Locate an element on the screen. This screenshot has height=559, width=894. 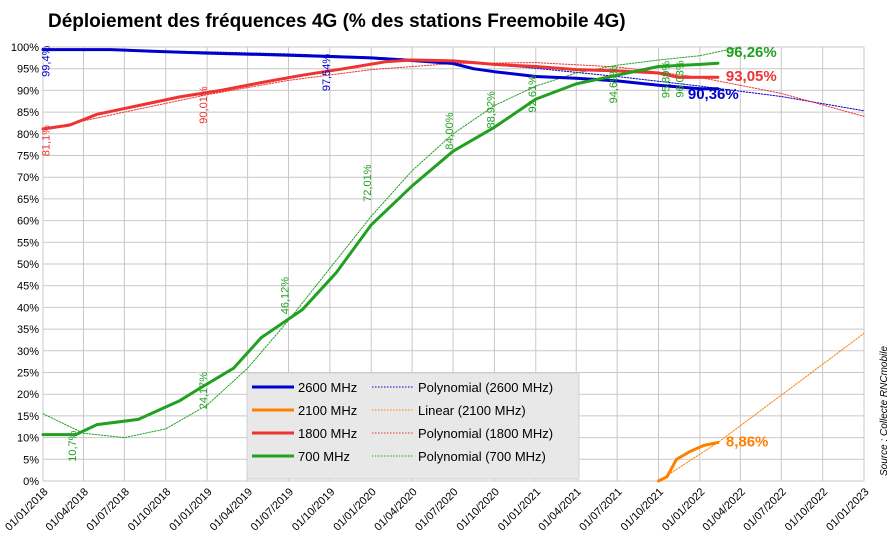
legend-label: 1800 MHz is located at coordinates (327, 433).